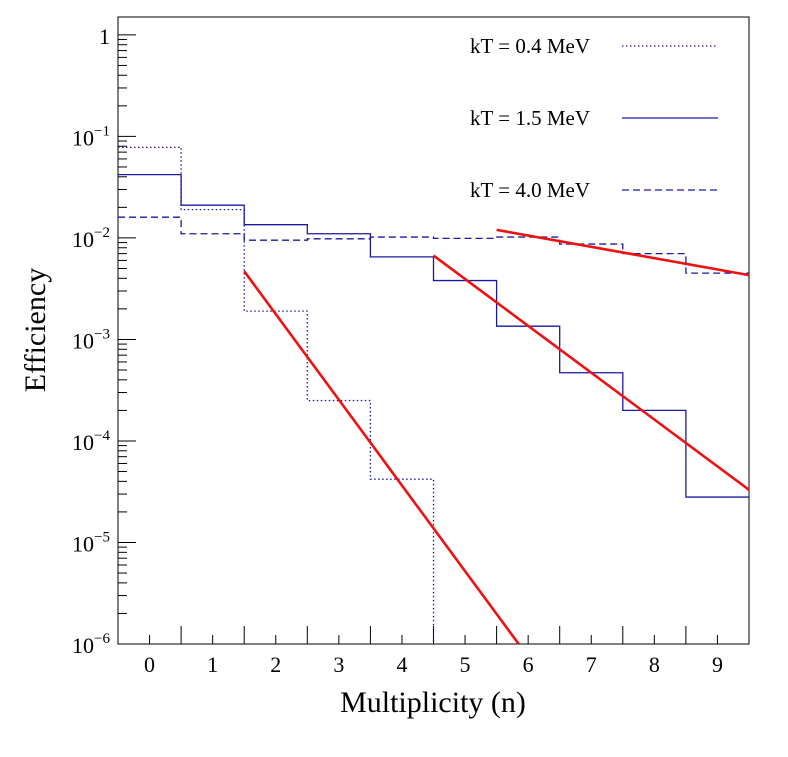  Describe the element at coordinates (594, 118) in the screenshot. I see `legend: kT = 0.4 MeV kT = 1.5 MeV kT = 4.0 MeV` at that location.